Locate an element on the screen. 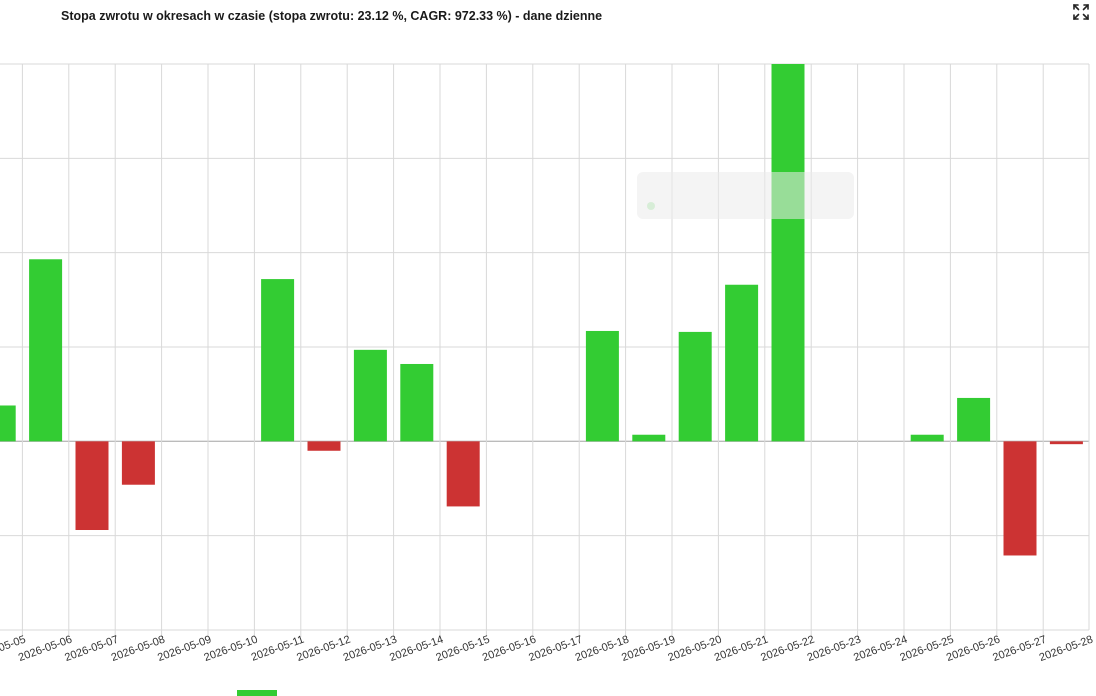 This screenshot has height=696, width=1096. expand-button is located at coordinates (1081, 12).